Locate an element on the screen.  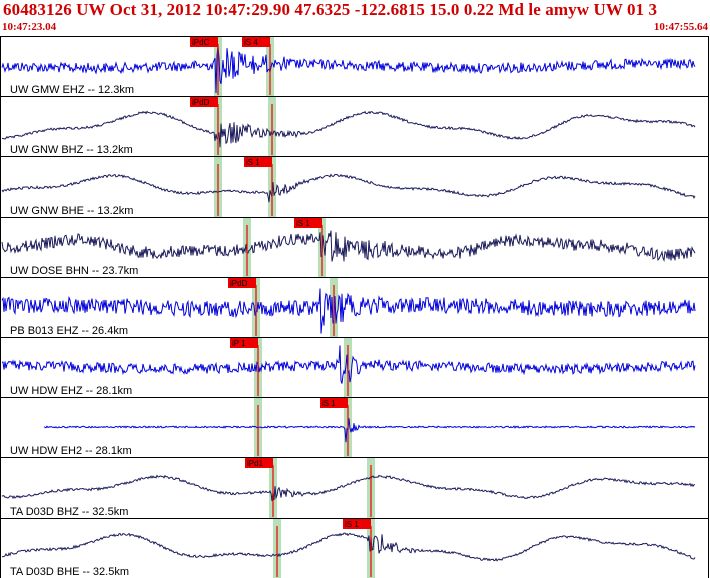
station-label: UW GMW EHZ -- 12.3km is located at coordinates (72, 90).